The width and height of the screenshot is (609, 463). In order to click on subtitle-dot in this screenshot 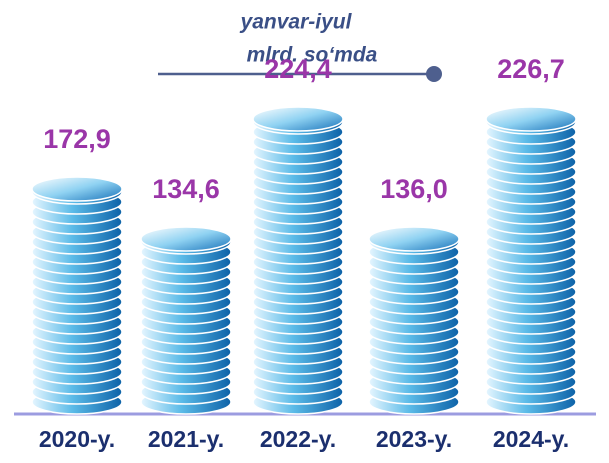, I will do `click(434, 74)`.